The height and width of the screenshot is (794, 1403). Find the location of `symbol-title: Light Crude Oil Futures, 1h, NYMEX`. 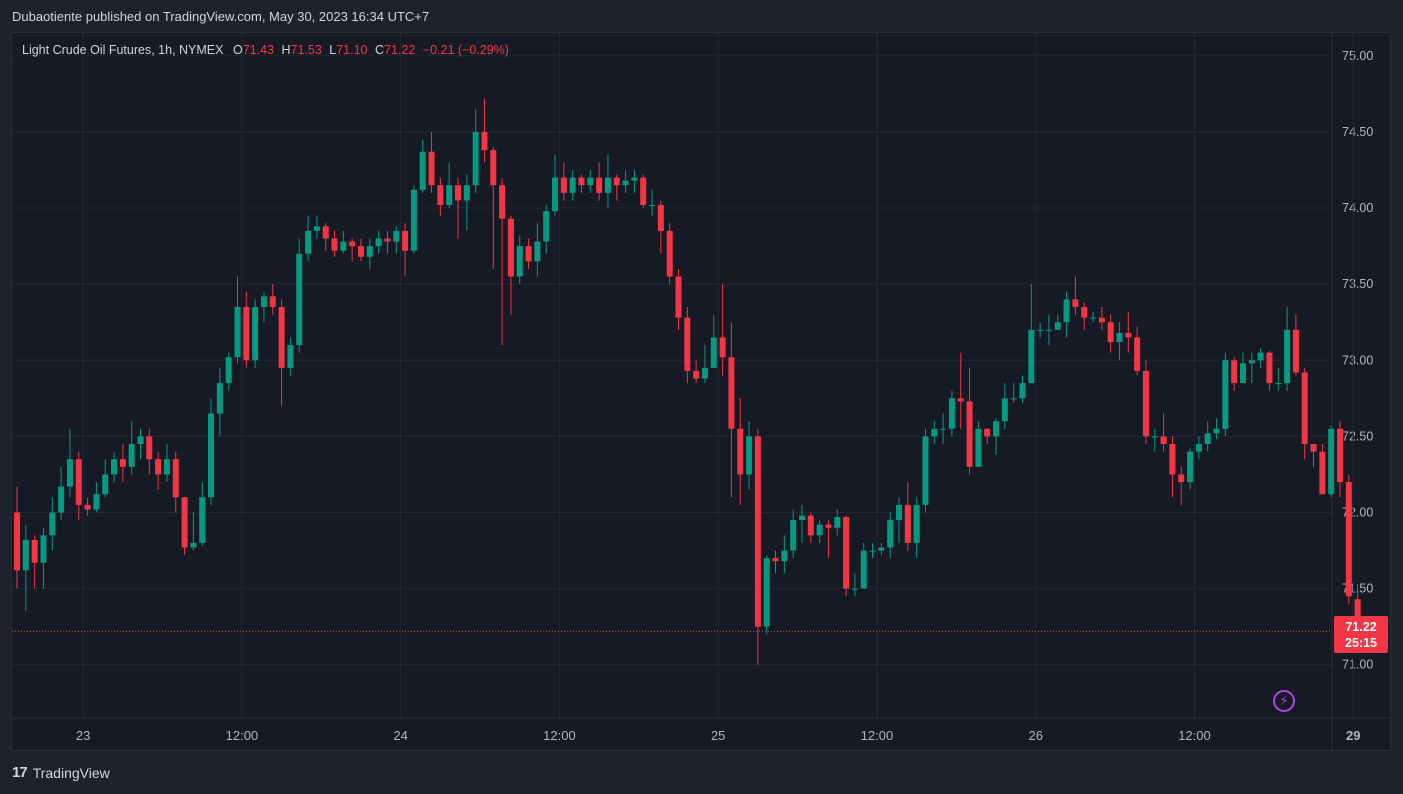

symbol-title: Light Crude Oil Futures, 1h, NYMEX is located at coordinates (123, 50).